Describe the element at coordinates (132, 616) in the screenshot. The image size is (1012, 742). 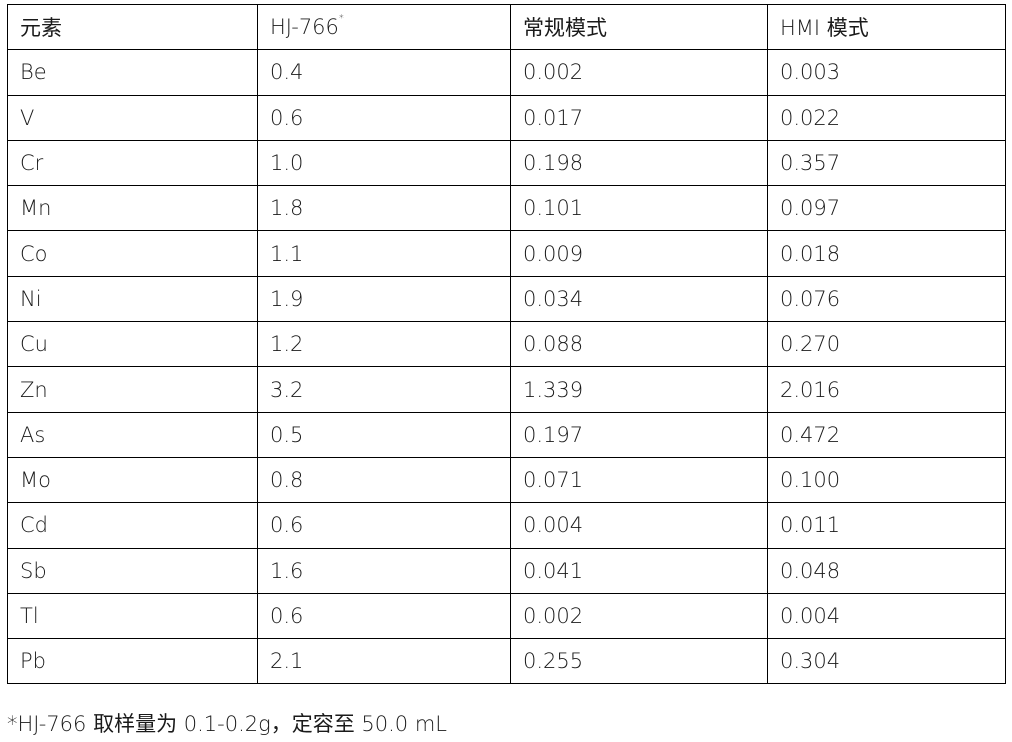
I see `cell-element: Tl` at that location.